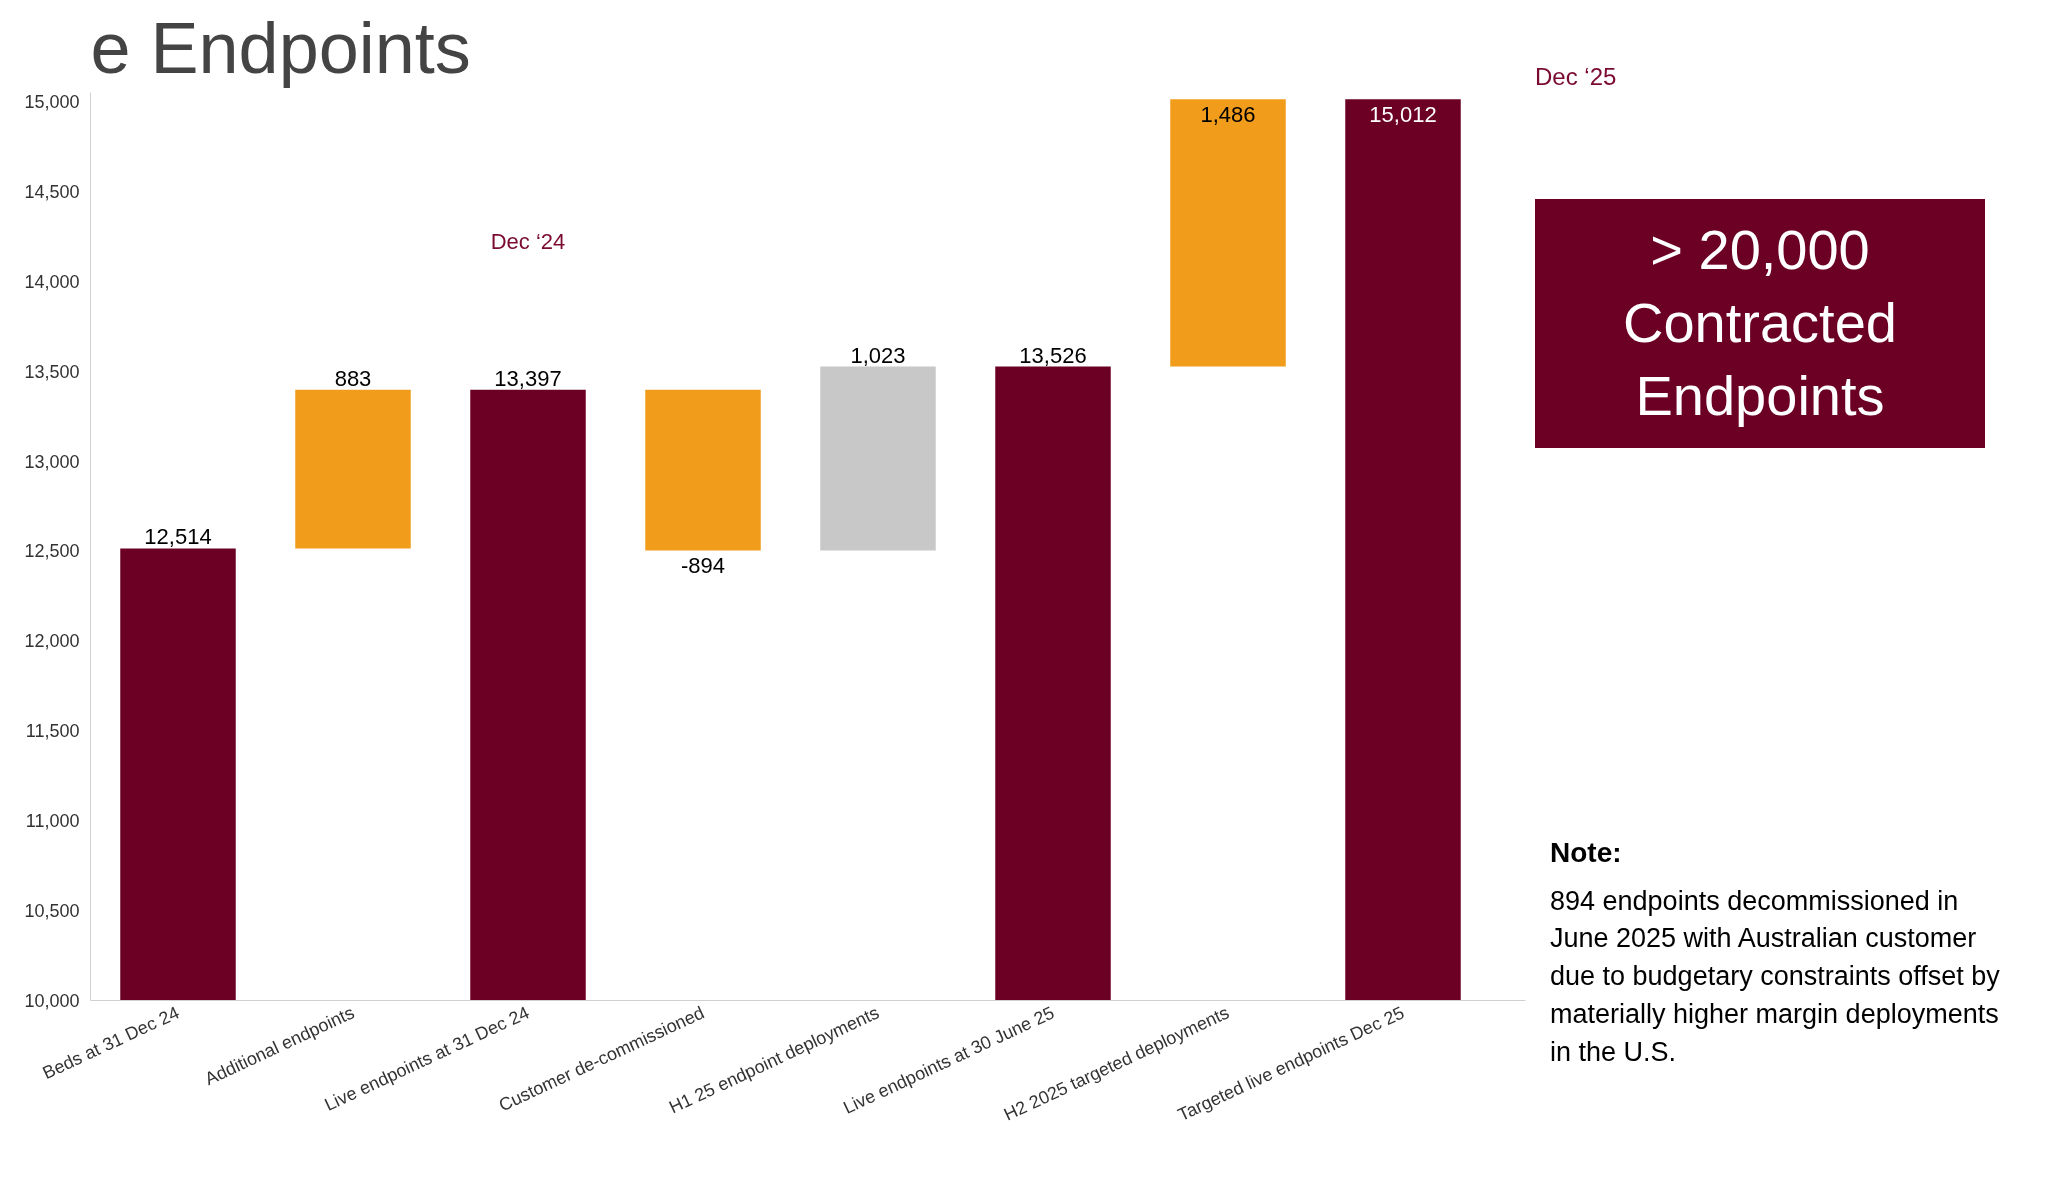 This screenshot has width=2047, height=1201. What do you see at coordinates (878, 355) in the screenshot?
I see `data-label: 1,023` at bounding box center [878, 355].